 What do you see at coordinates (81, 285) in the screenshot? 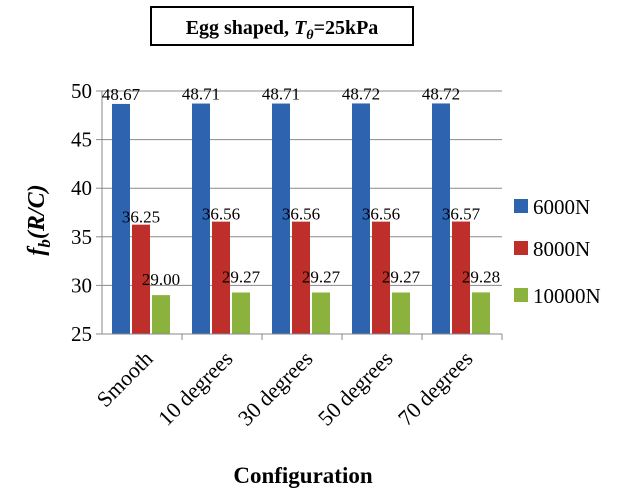
I see `y-tick-label: 30` at bounding box center [81, 285].